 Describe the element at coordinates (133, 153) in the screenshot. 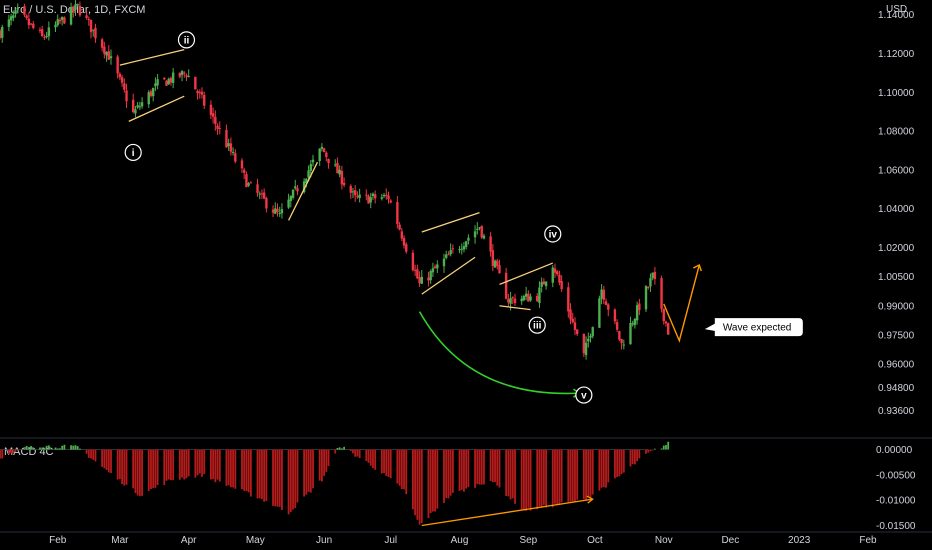

I see `wave-label-text: i` at that location.